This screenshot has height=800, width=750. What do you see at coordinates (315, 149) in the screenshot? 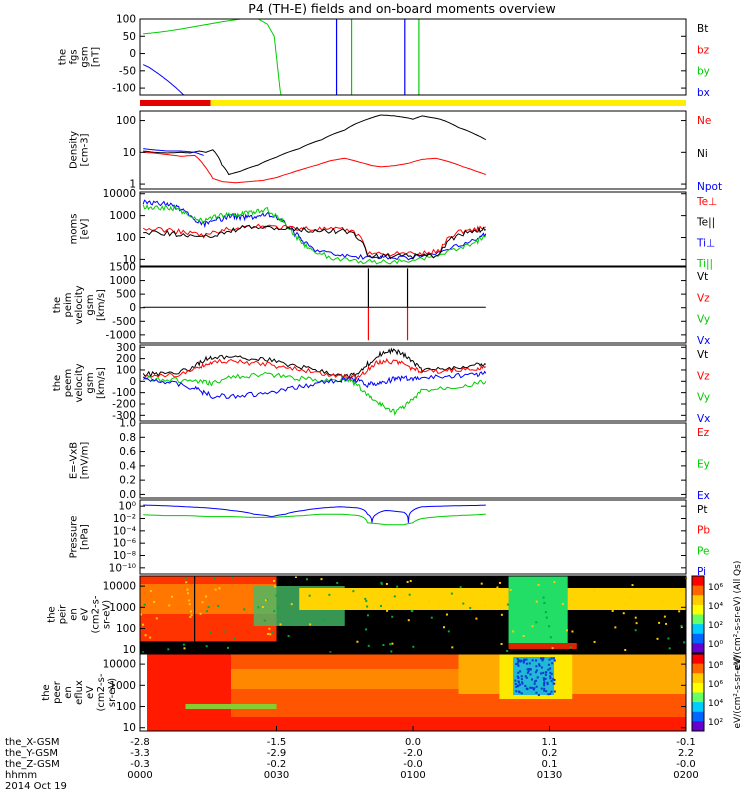
I see `panel-density` at bounding box center [315, 149].